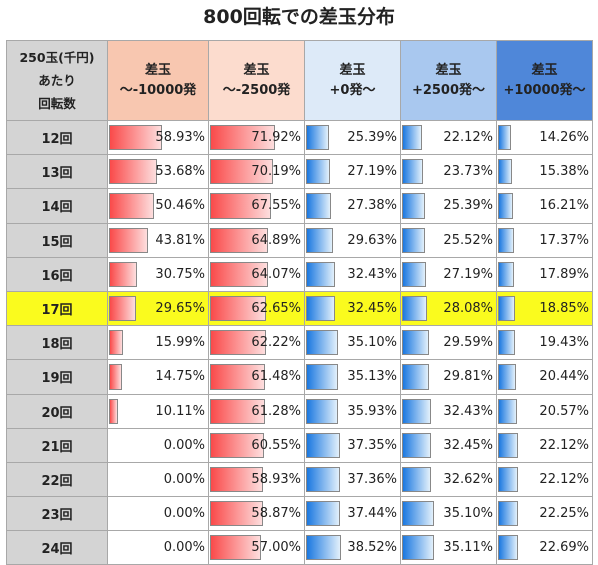 The width and height of the screenshot is (598, 565). What do you see at coordinates (544, 411) in the screenshot?
I see `data-cell: 20.57%` at bounding box center [544, 411].